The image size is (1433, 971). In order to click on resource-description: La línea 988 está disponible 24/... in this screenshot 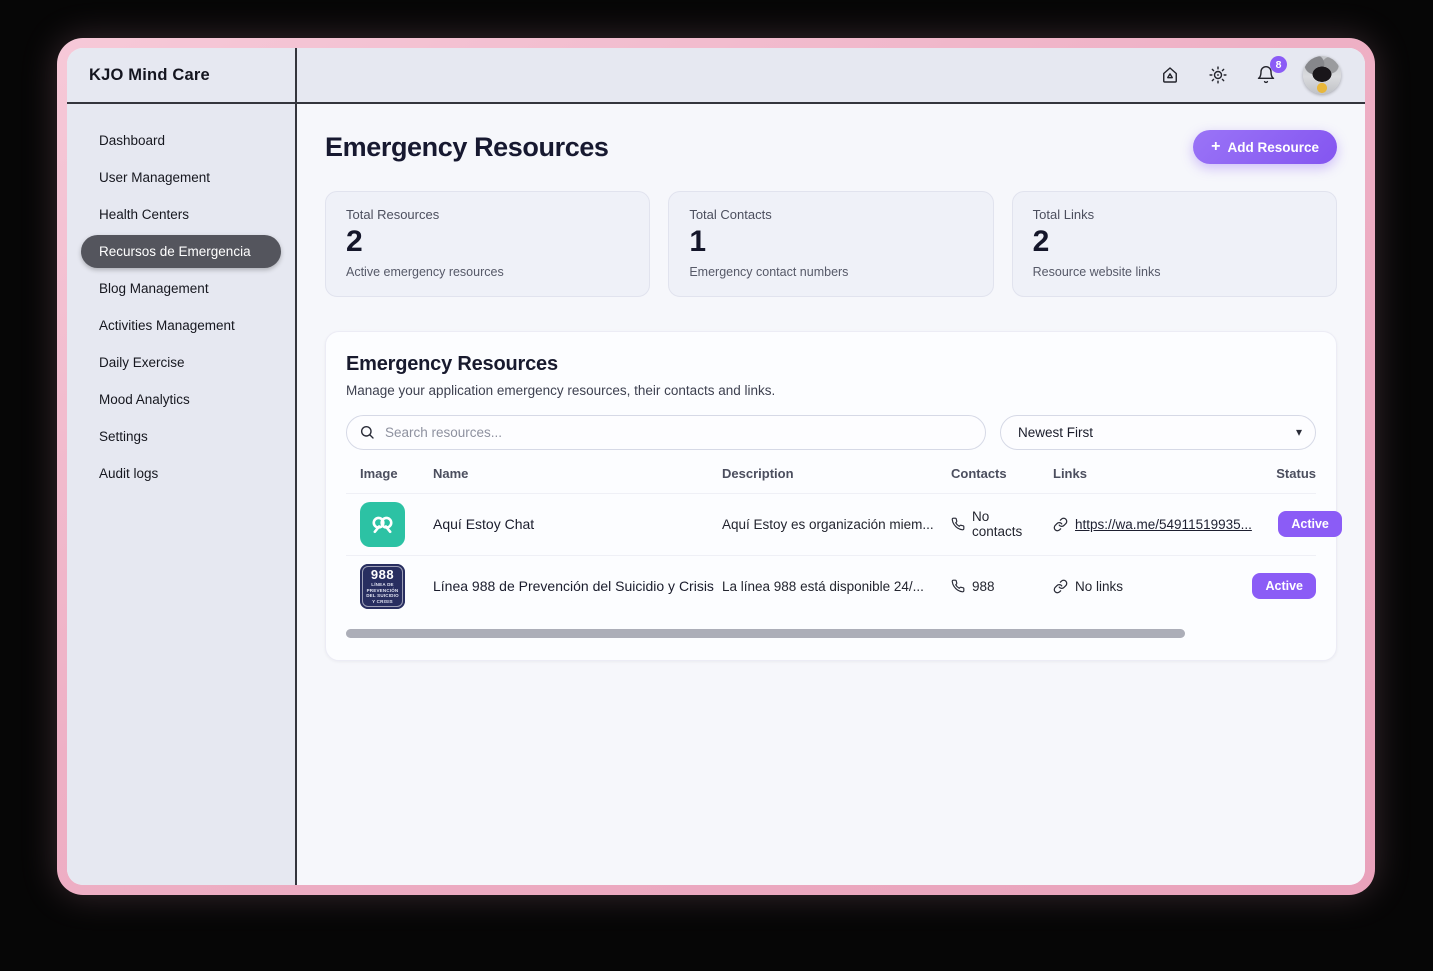, I will do `click(823, 586)`.